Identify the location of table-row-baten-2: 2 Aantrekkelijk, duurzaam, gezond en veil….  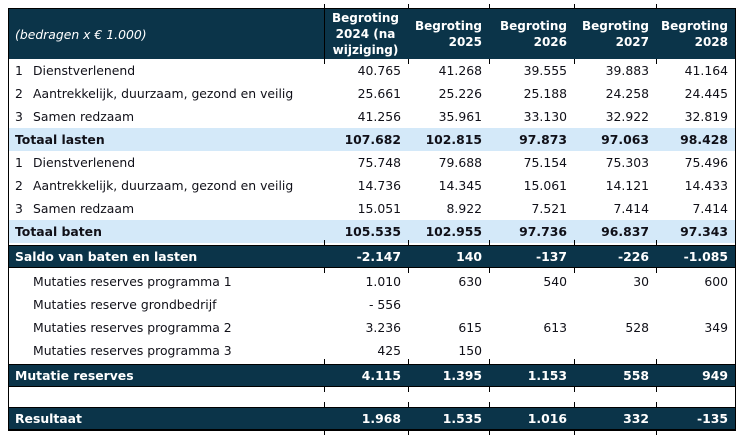
(372, 185).